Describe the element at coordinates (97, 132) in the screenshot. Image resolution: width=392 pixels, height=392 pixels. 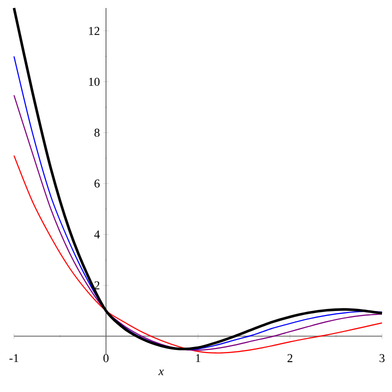
I see `y-tick-label: 8` at that location.